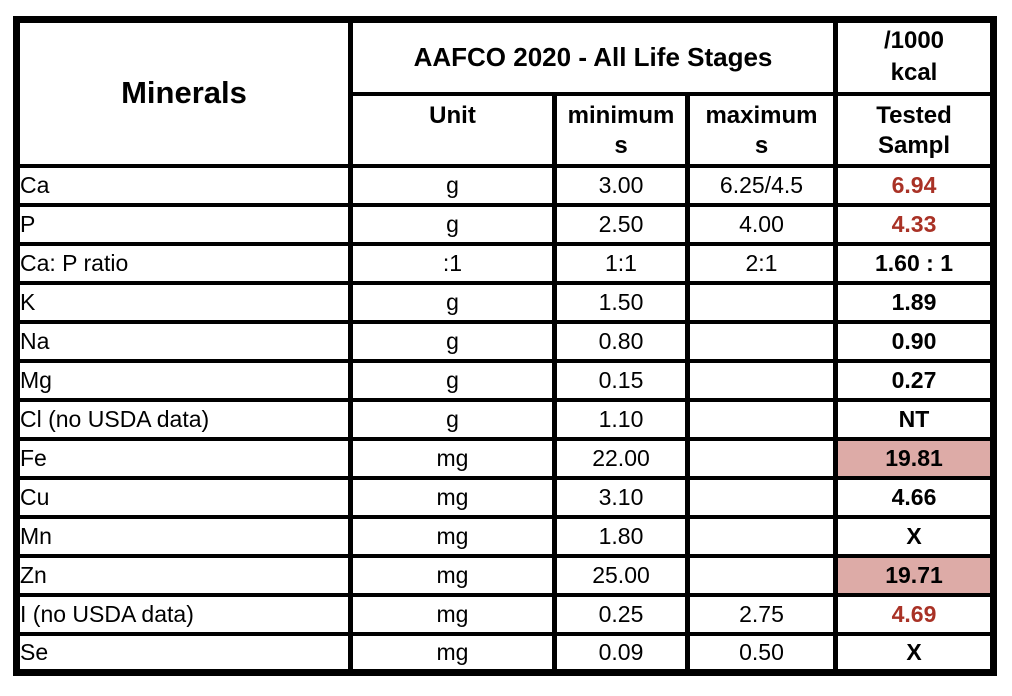 The height and width of the screenshot is (696, 1012). Describe the element at coordinates (621, 302) in the screenshot. I see `minimum-value: 1.50` at that location.